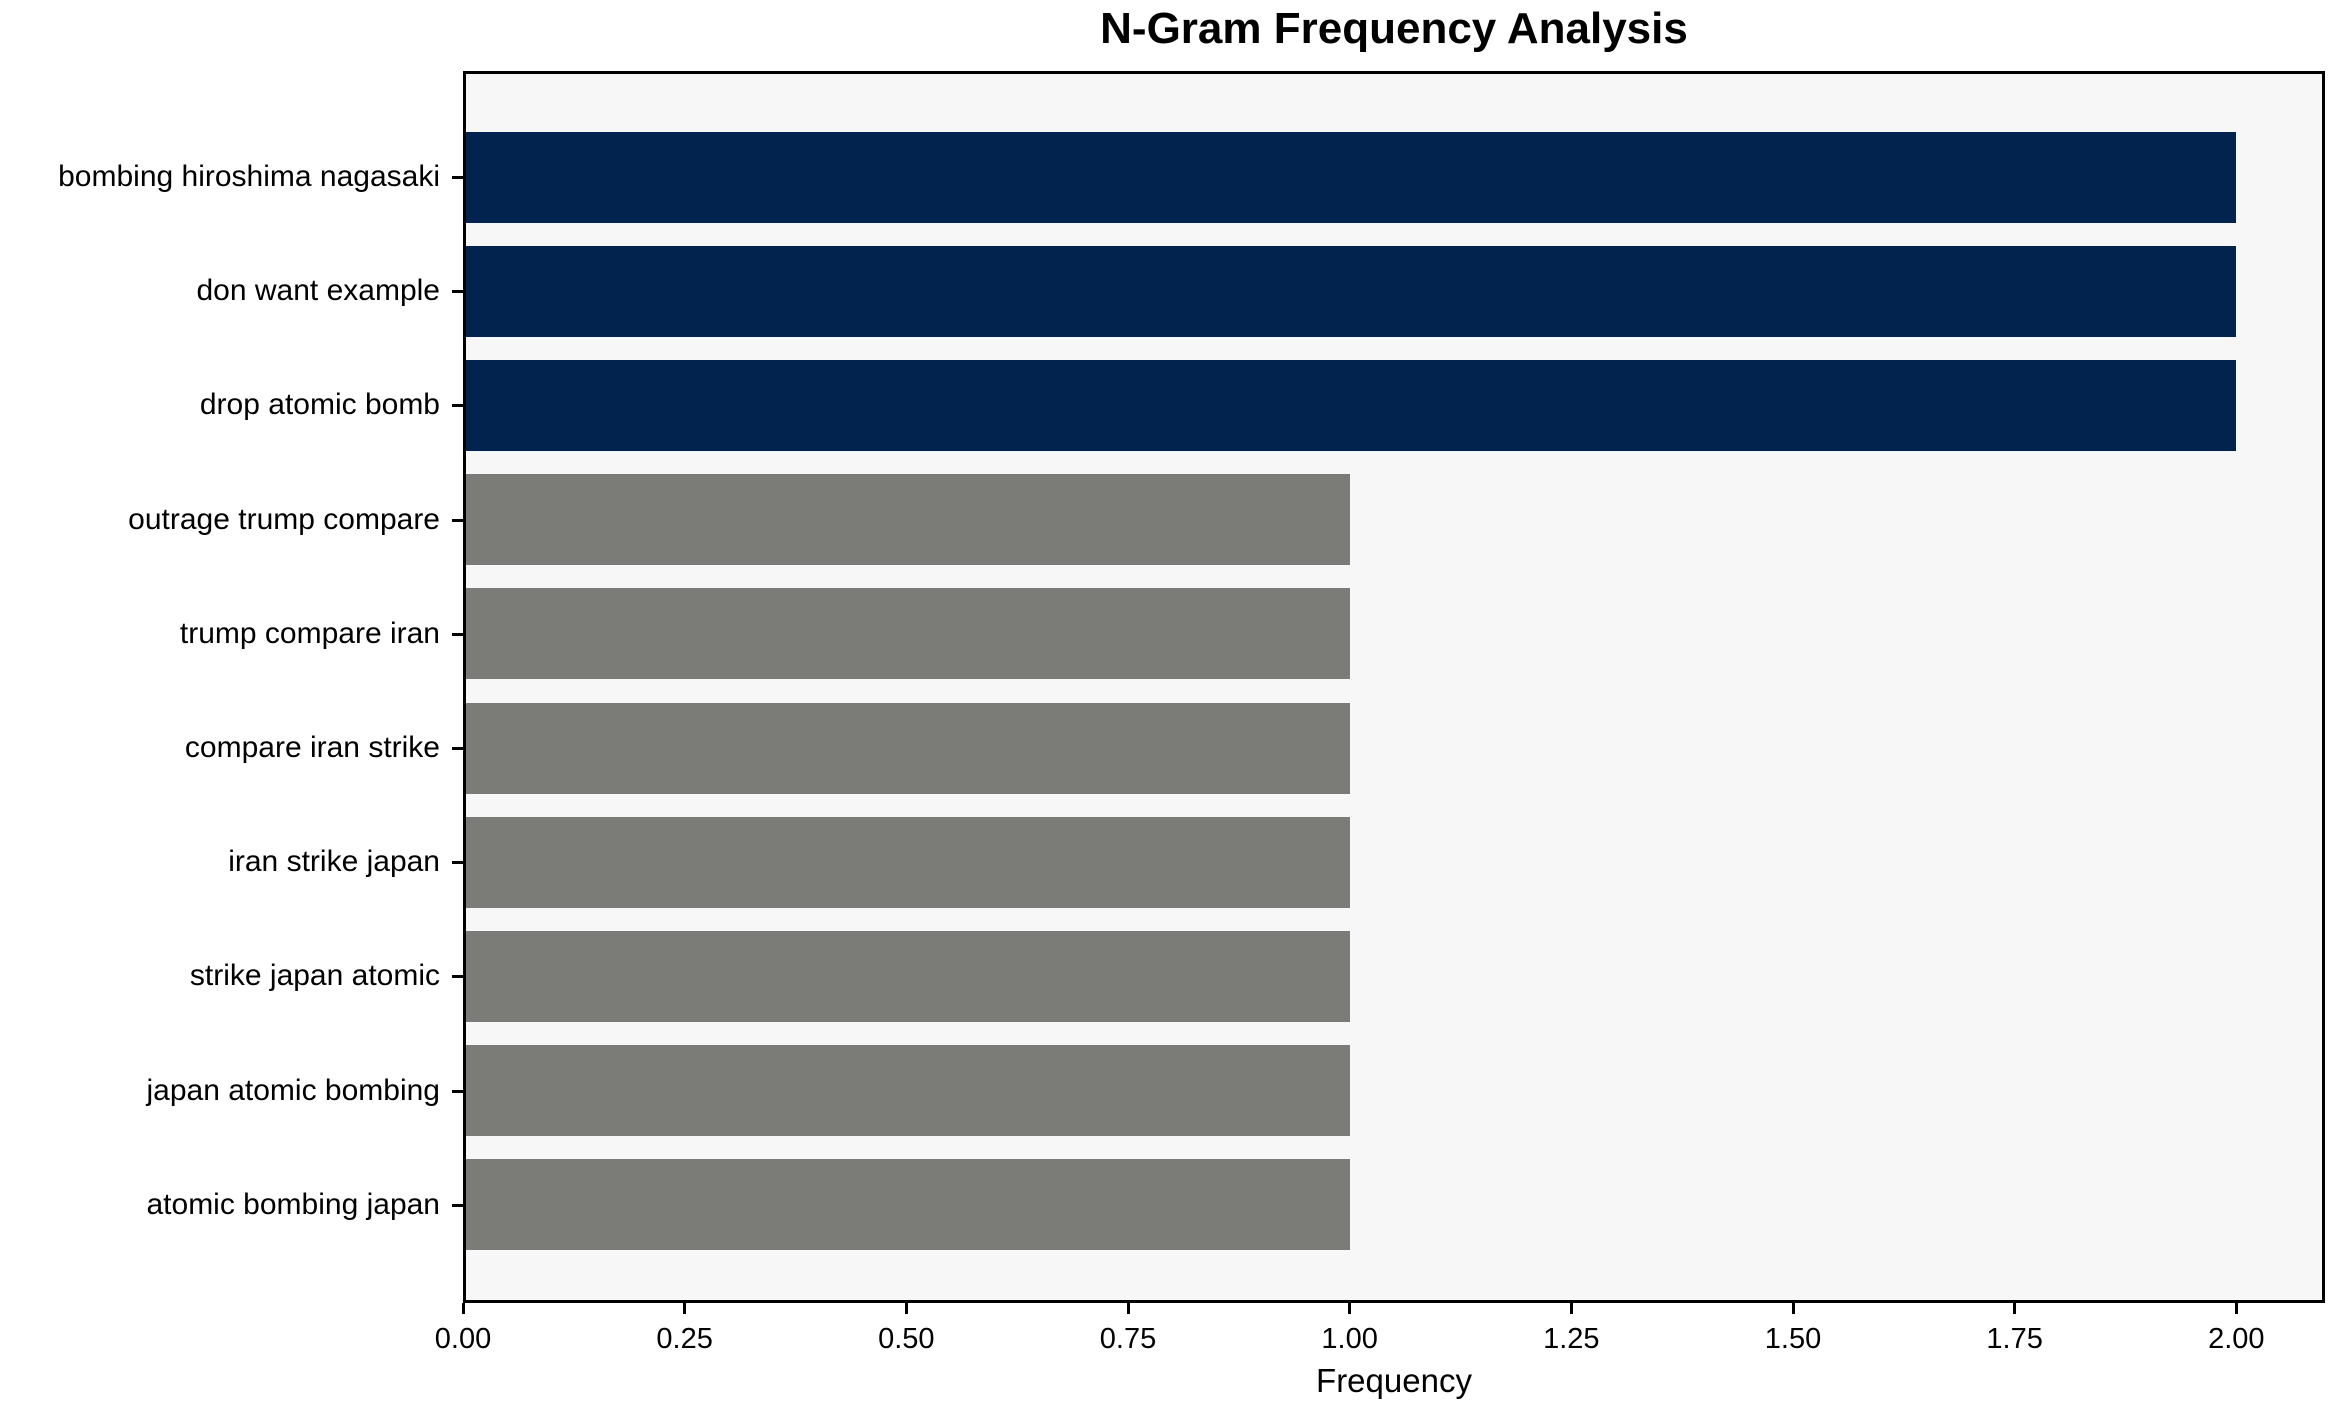 The height and width of the screenshot is (1414, 2344). Describe the element at coordinates (908, 634) in the screenshot. I see `bar-trump-compare-iran` at that location.